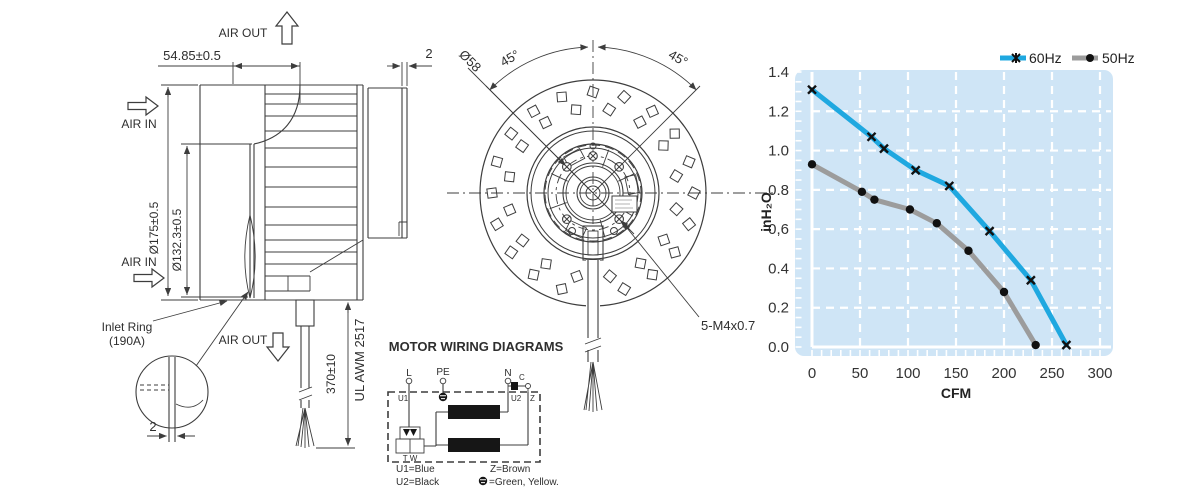 This screenshot has height=500, width=1200. Describe the element at coordinates (955, 373) in the screenshot. I see `x-tick-label: 150` at that location.